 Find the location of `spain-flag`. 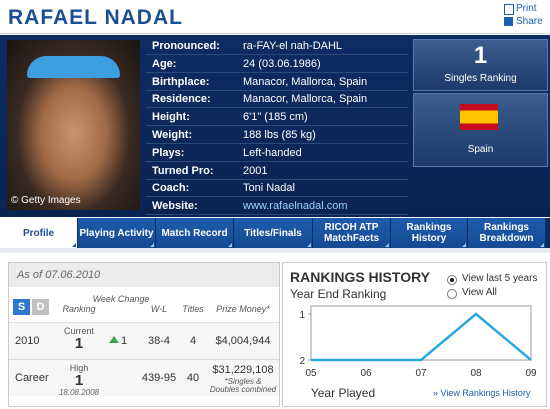

spain-flag is located at coordinates (479, 117).